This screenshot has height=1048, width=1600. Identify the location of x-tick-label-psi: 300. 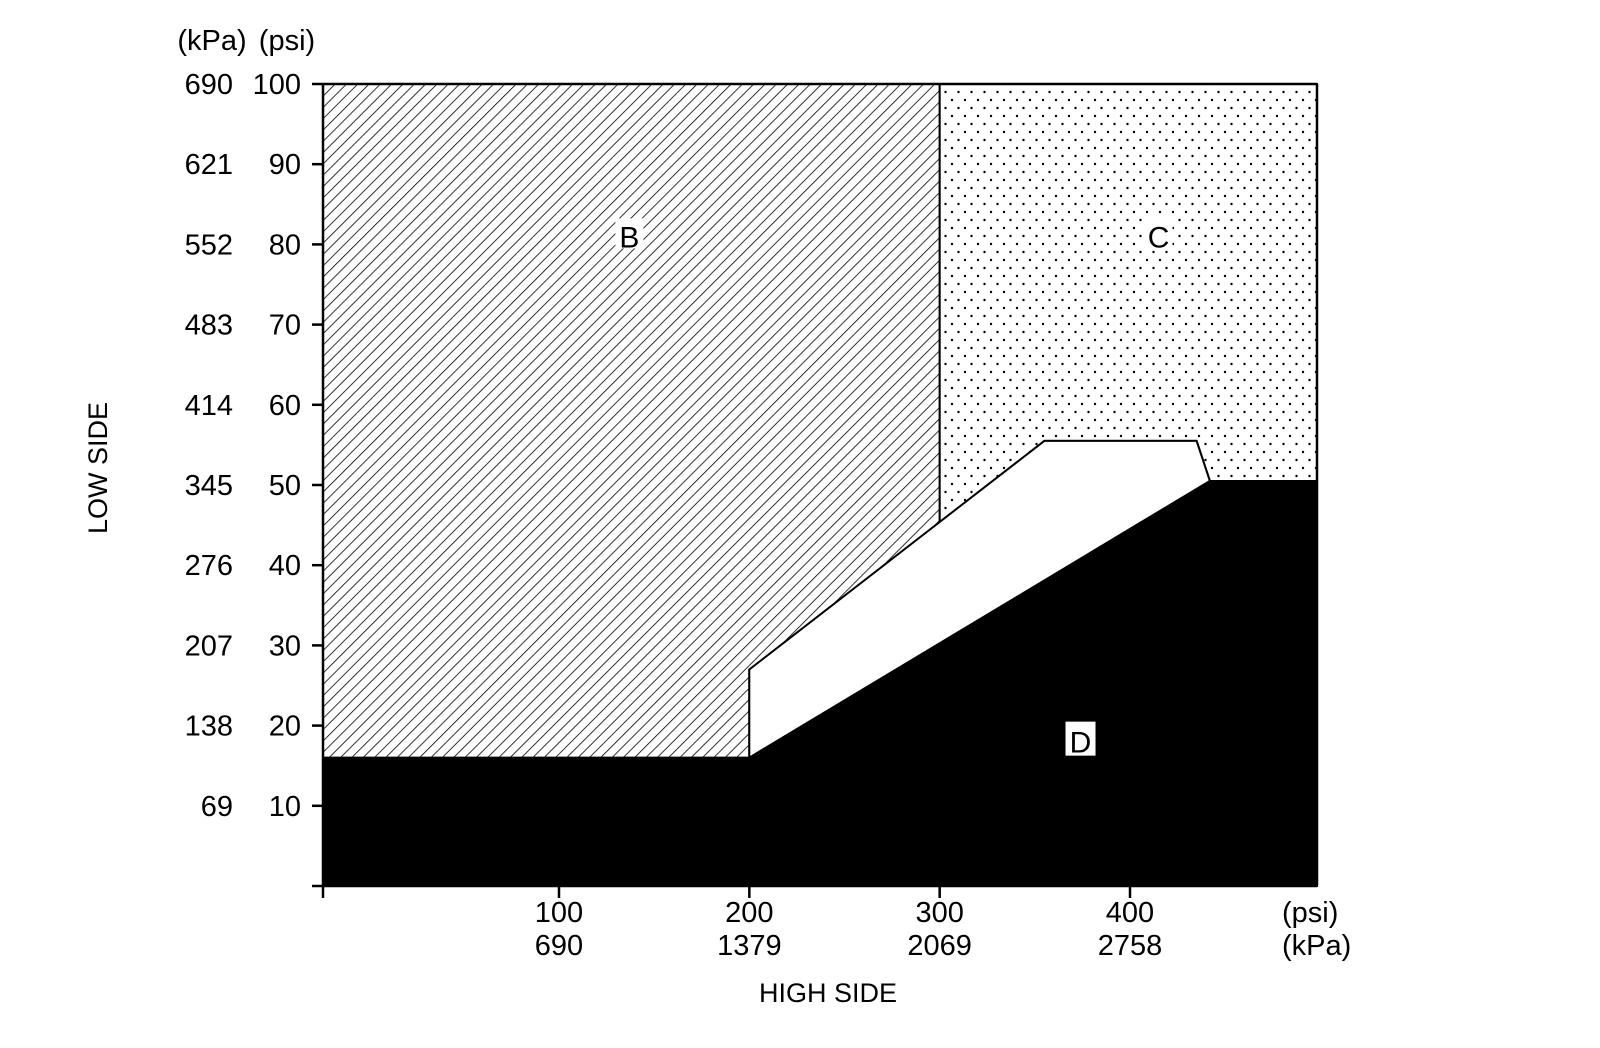
(939, 913).